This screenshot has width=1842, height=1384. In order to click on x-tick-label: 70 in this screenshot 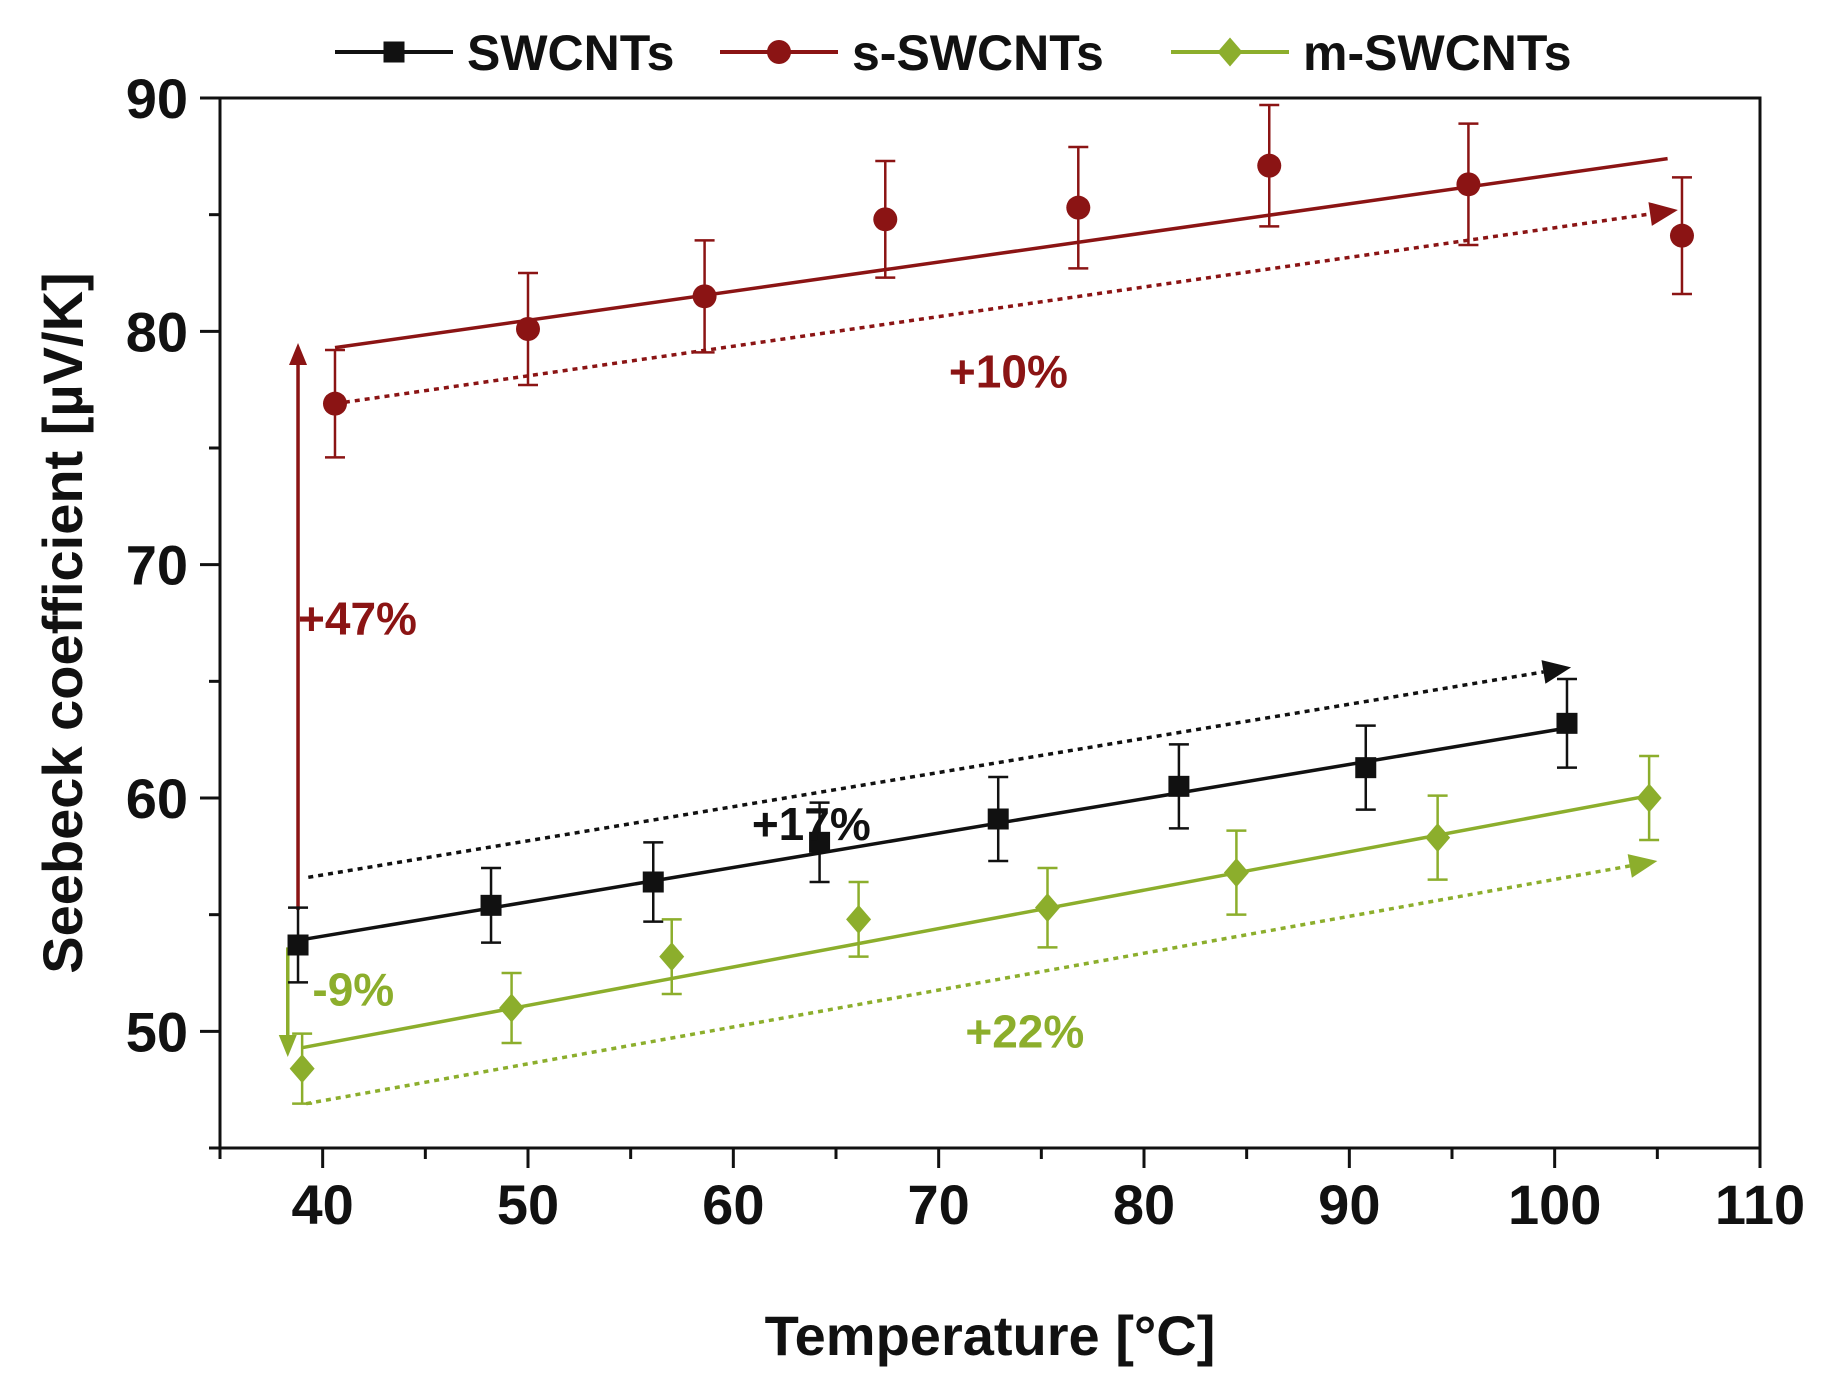, I will do `click(939, 1204)`.